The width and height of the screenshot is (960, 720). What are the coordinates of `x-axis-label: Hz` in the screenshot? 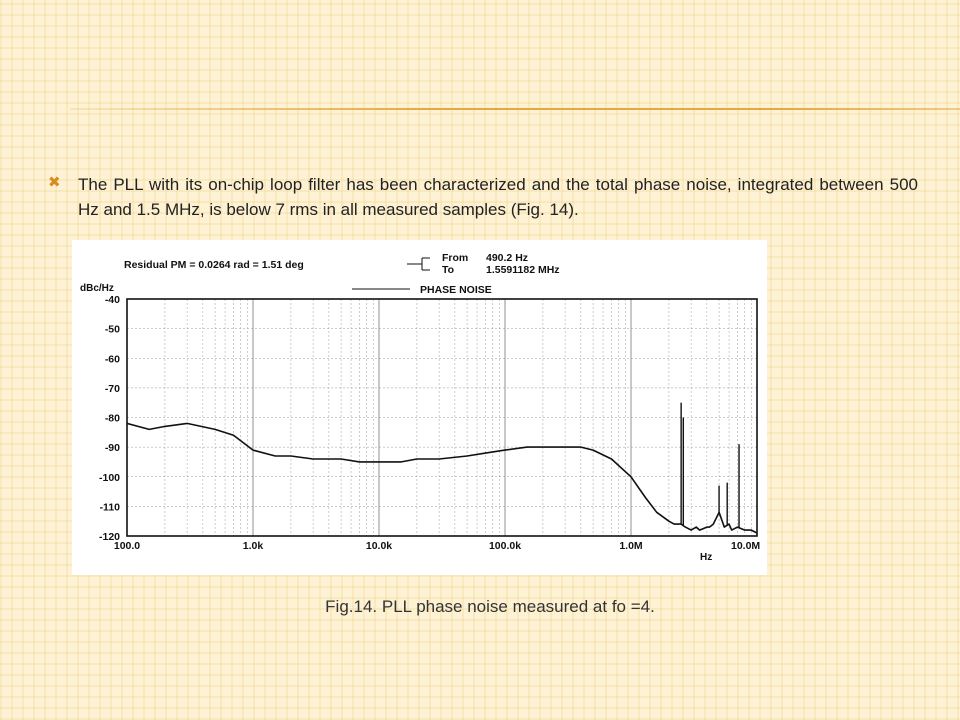 It's located at (706, 557).